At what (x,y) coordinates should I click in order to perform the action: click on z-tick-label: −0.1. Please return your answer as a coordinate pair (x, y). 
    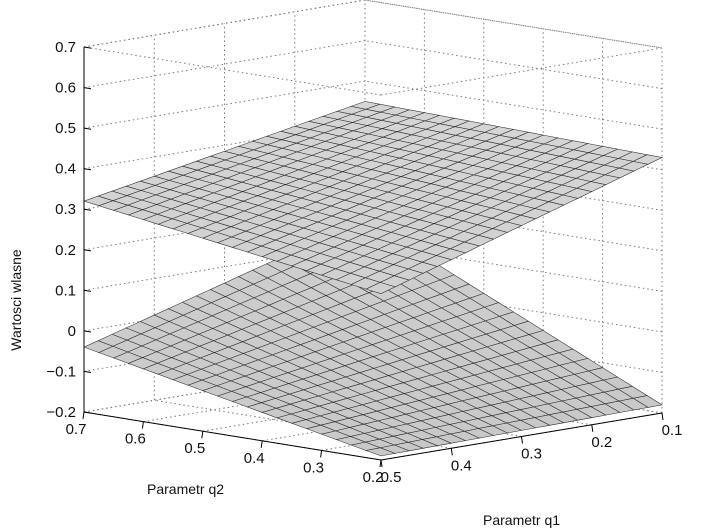
    Looking at the image, I should click on (61, 371).